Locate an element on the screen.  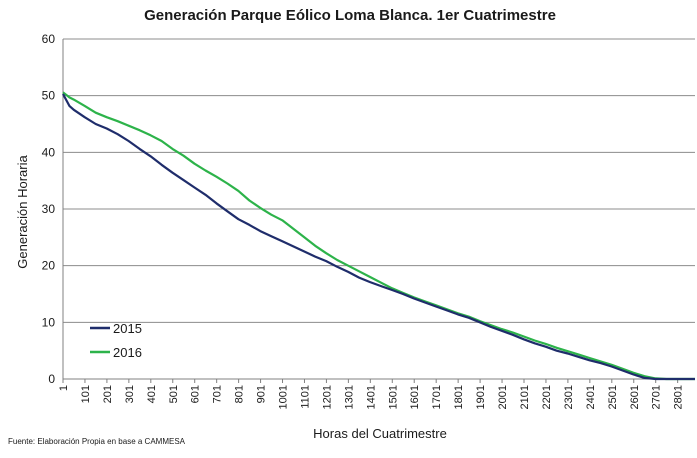
x-tick-label: 2101 is located at coordinates (525, 397).